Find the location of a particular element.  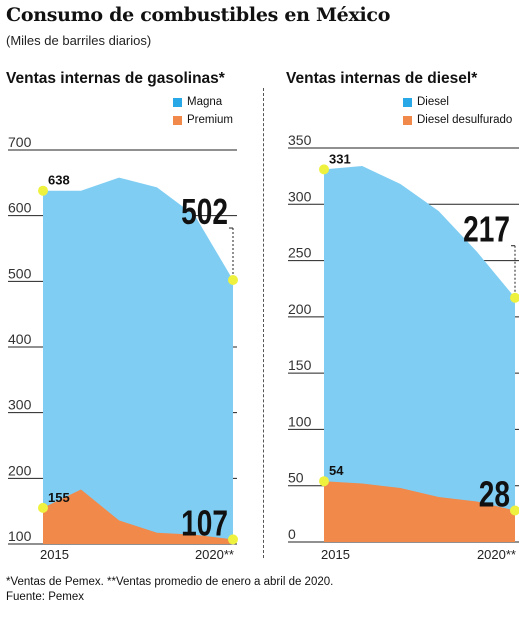

gasolinas-y-tick-label: 600 is located at coordinates (20, 208).